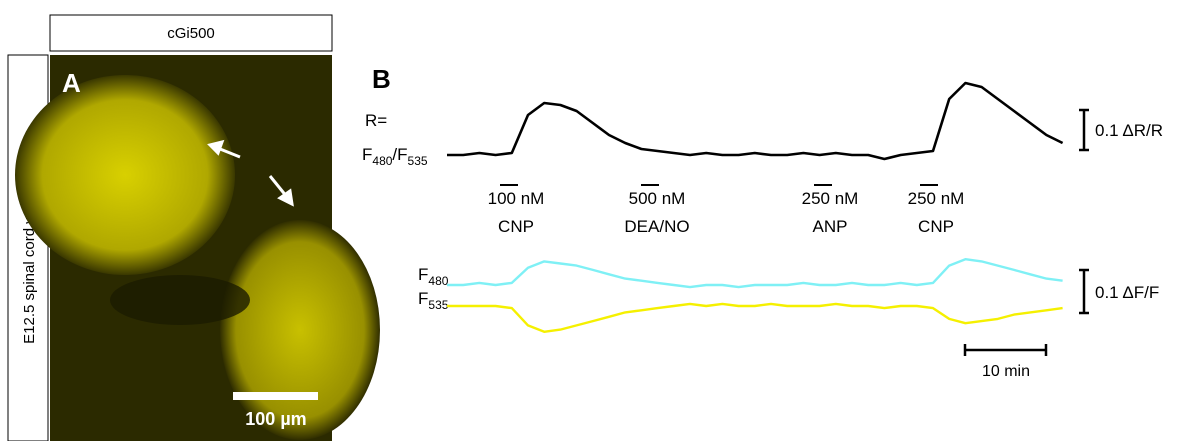 The image size is (1192, 441). Describe the element at coordinates (657, 198) in the screenshot. I see `application-conc: 500 nM` at that location.